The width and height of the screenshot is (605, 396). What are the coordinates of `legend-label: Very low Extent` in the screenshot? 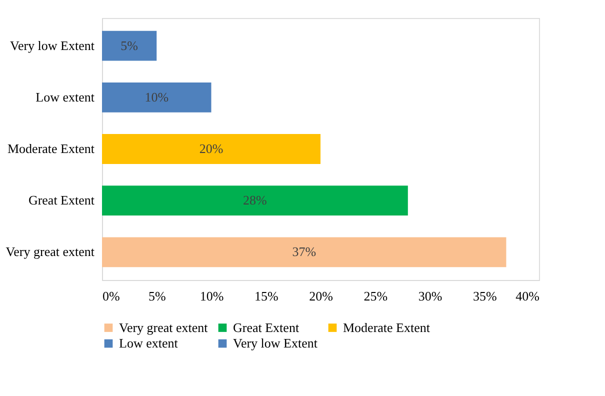 It's located at (275, 343).